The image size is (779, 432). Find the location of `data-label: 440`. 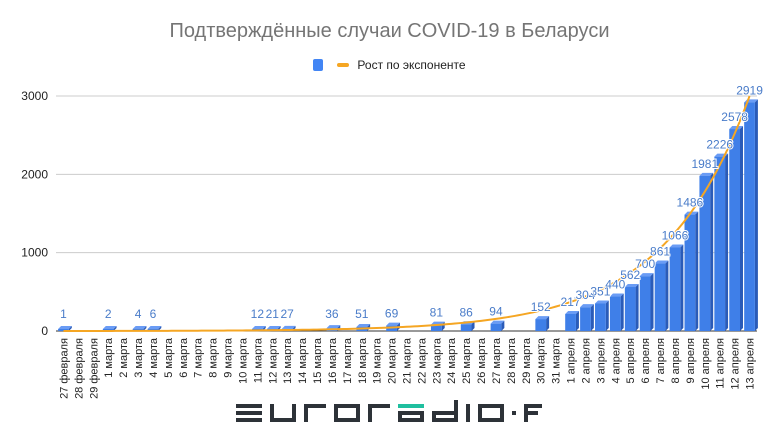

data-label: 440 is located at coordinates (615, 285).